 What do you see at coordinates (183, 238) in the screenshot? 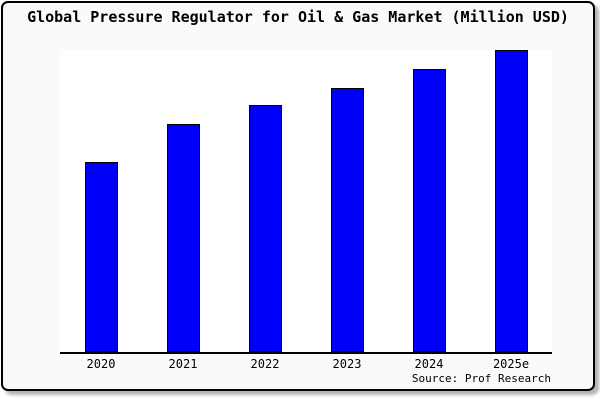
I see `bar-2021` at bounding box center [183, 238].